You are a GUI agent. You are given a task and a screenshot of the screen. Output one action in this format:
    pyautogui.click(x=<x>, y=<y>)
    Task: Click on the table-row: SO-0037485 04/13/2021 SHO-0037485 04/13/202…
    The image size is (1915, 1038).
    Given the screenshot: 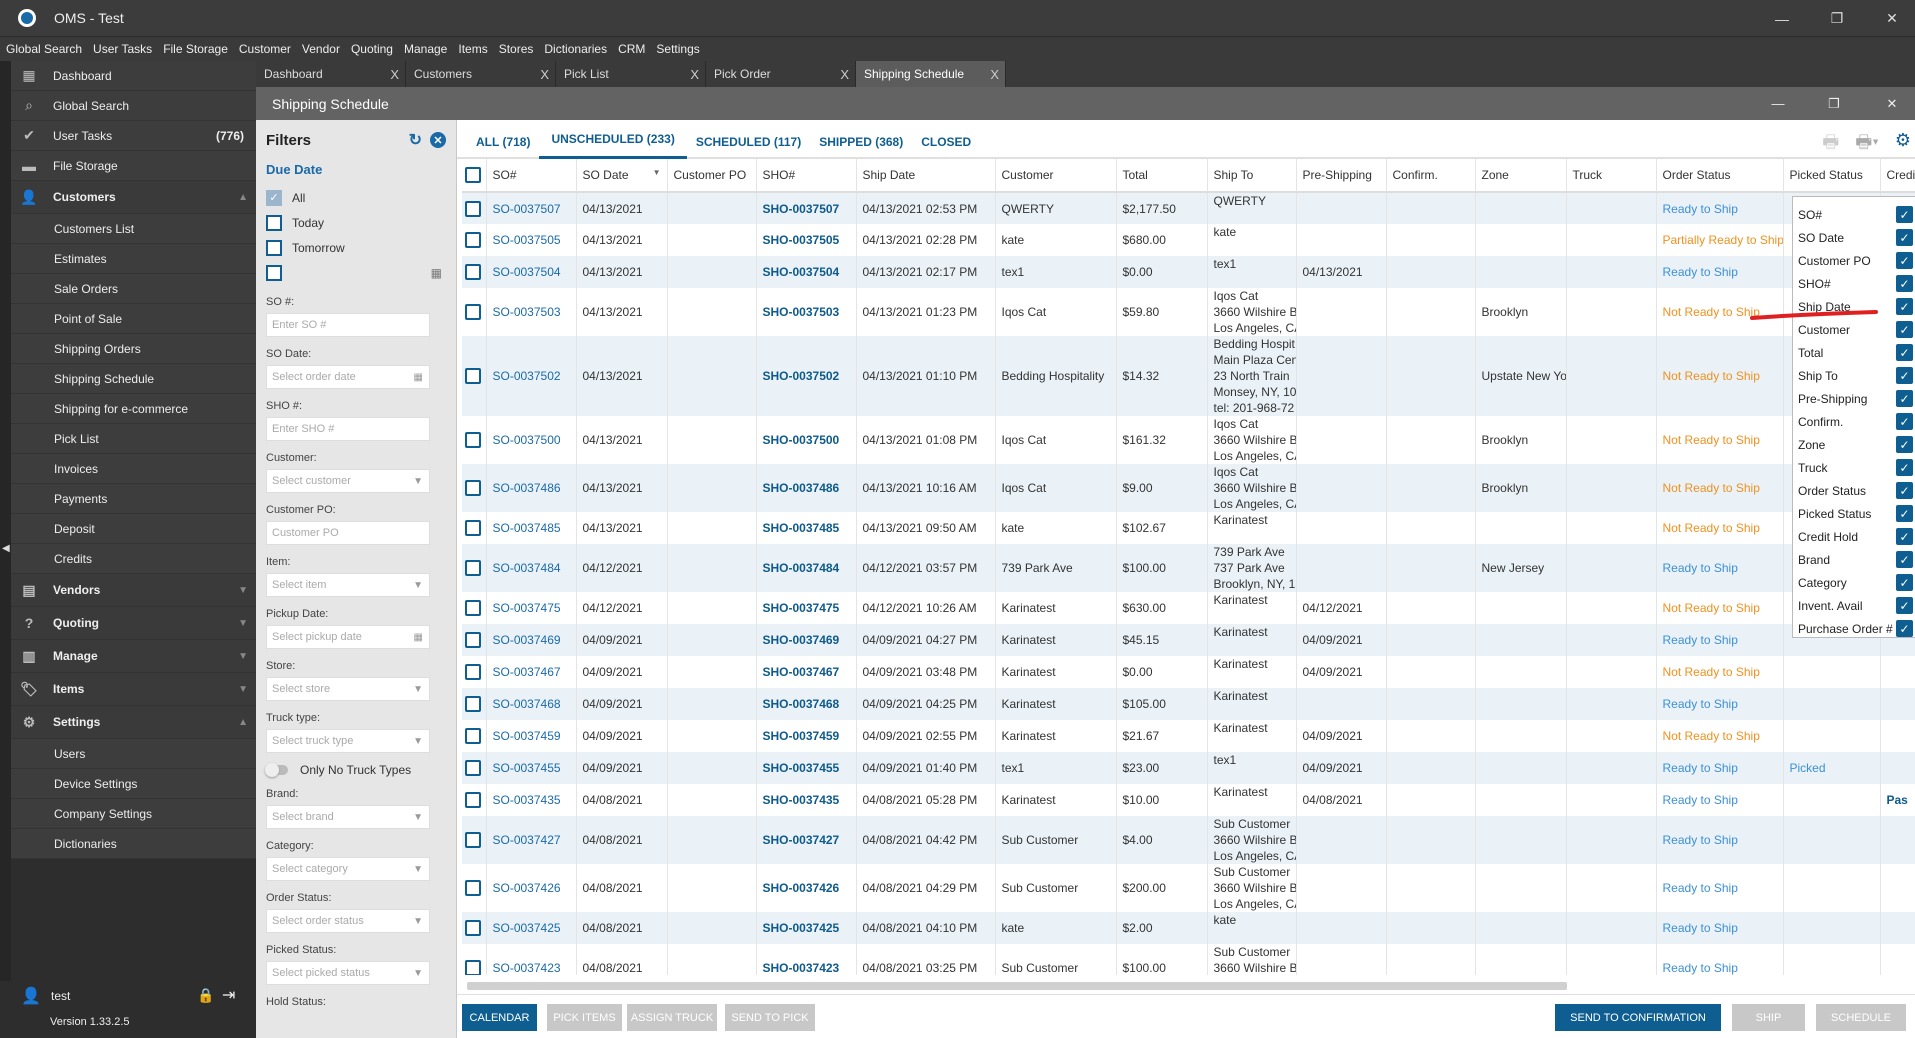 What is the action you would take?
    pyautogui.click(x=1188, y=528)
    